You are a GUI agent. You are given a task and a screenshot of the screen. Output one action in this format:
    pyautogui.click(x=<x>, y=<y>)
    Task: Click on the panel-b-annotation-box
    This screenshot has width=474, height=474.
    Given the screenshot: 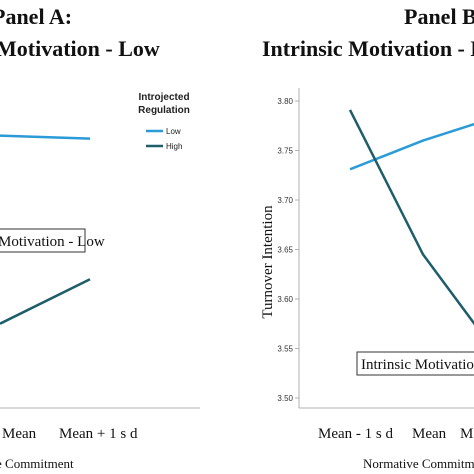 What is the action you would take?
    pyautogui.click(x=415, y=363)
    